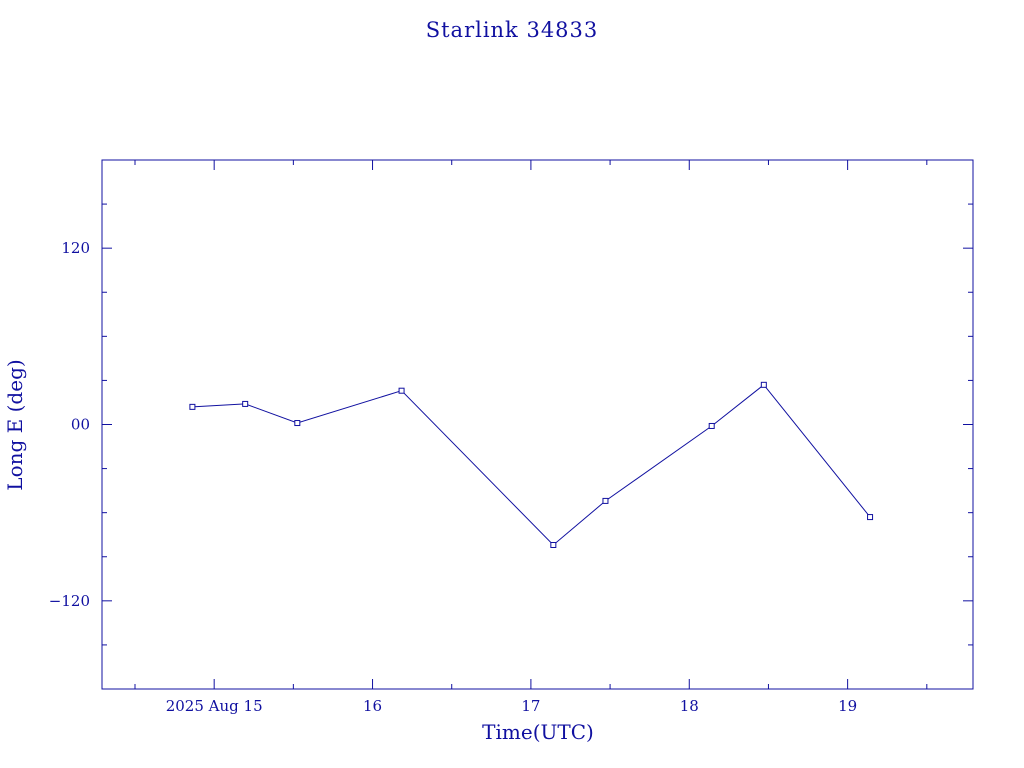 This screenshot has width=1024, height=768. What do you see at coordinates (689, 706) in the screenshot?
I see `x-tick-label: 18` at bounding box center [689, 706].